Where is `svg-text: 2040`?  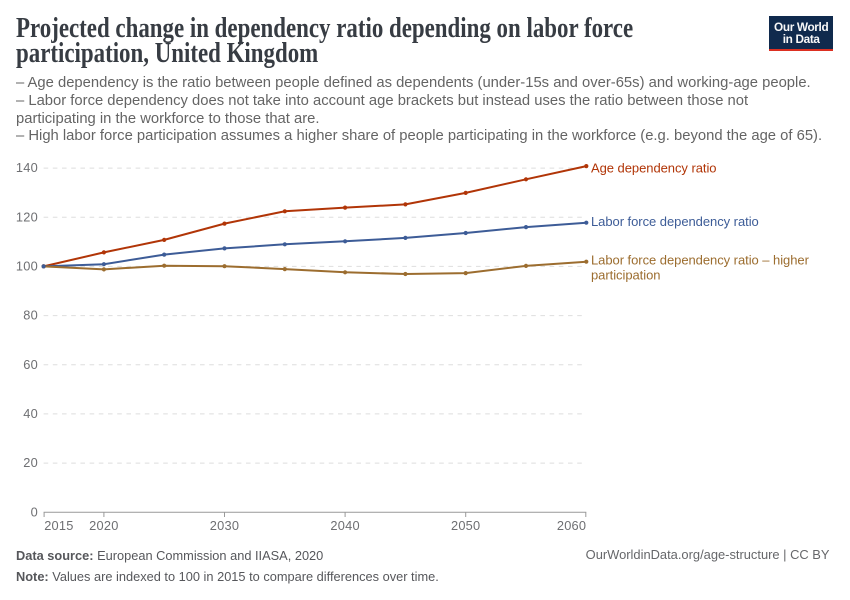
svg-text: 2040 is located at coordinates (344, 525).